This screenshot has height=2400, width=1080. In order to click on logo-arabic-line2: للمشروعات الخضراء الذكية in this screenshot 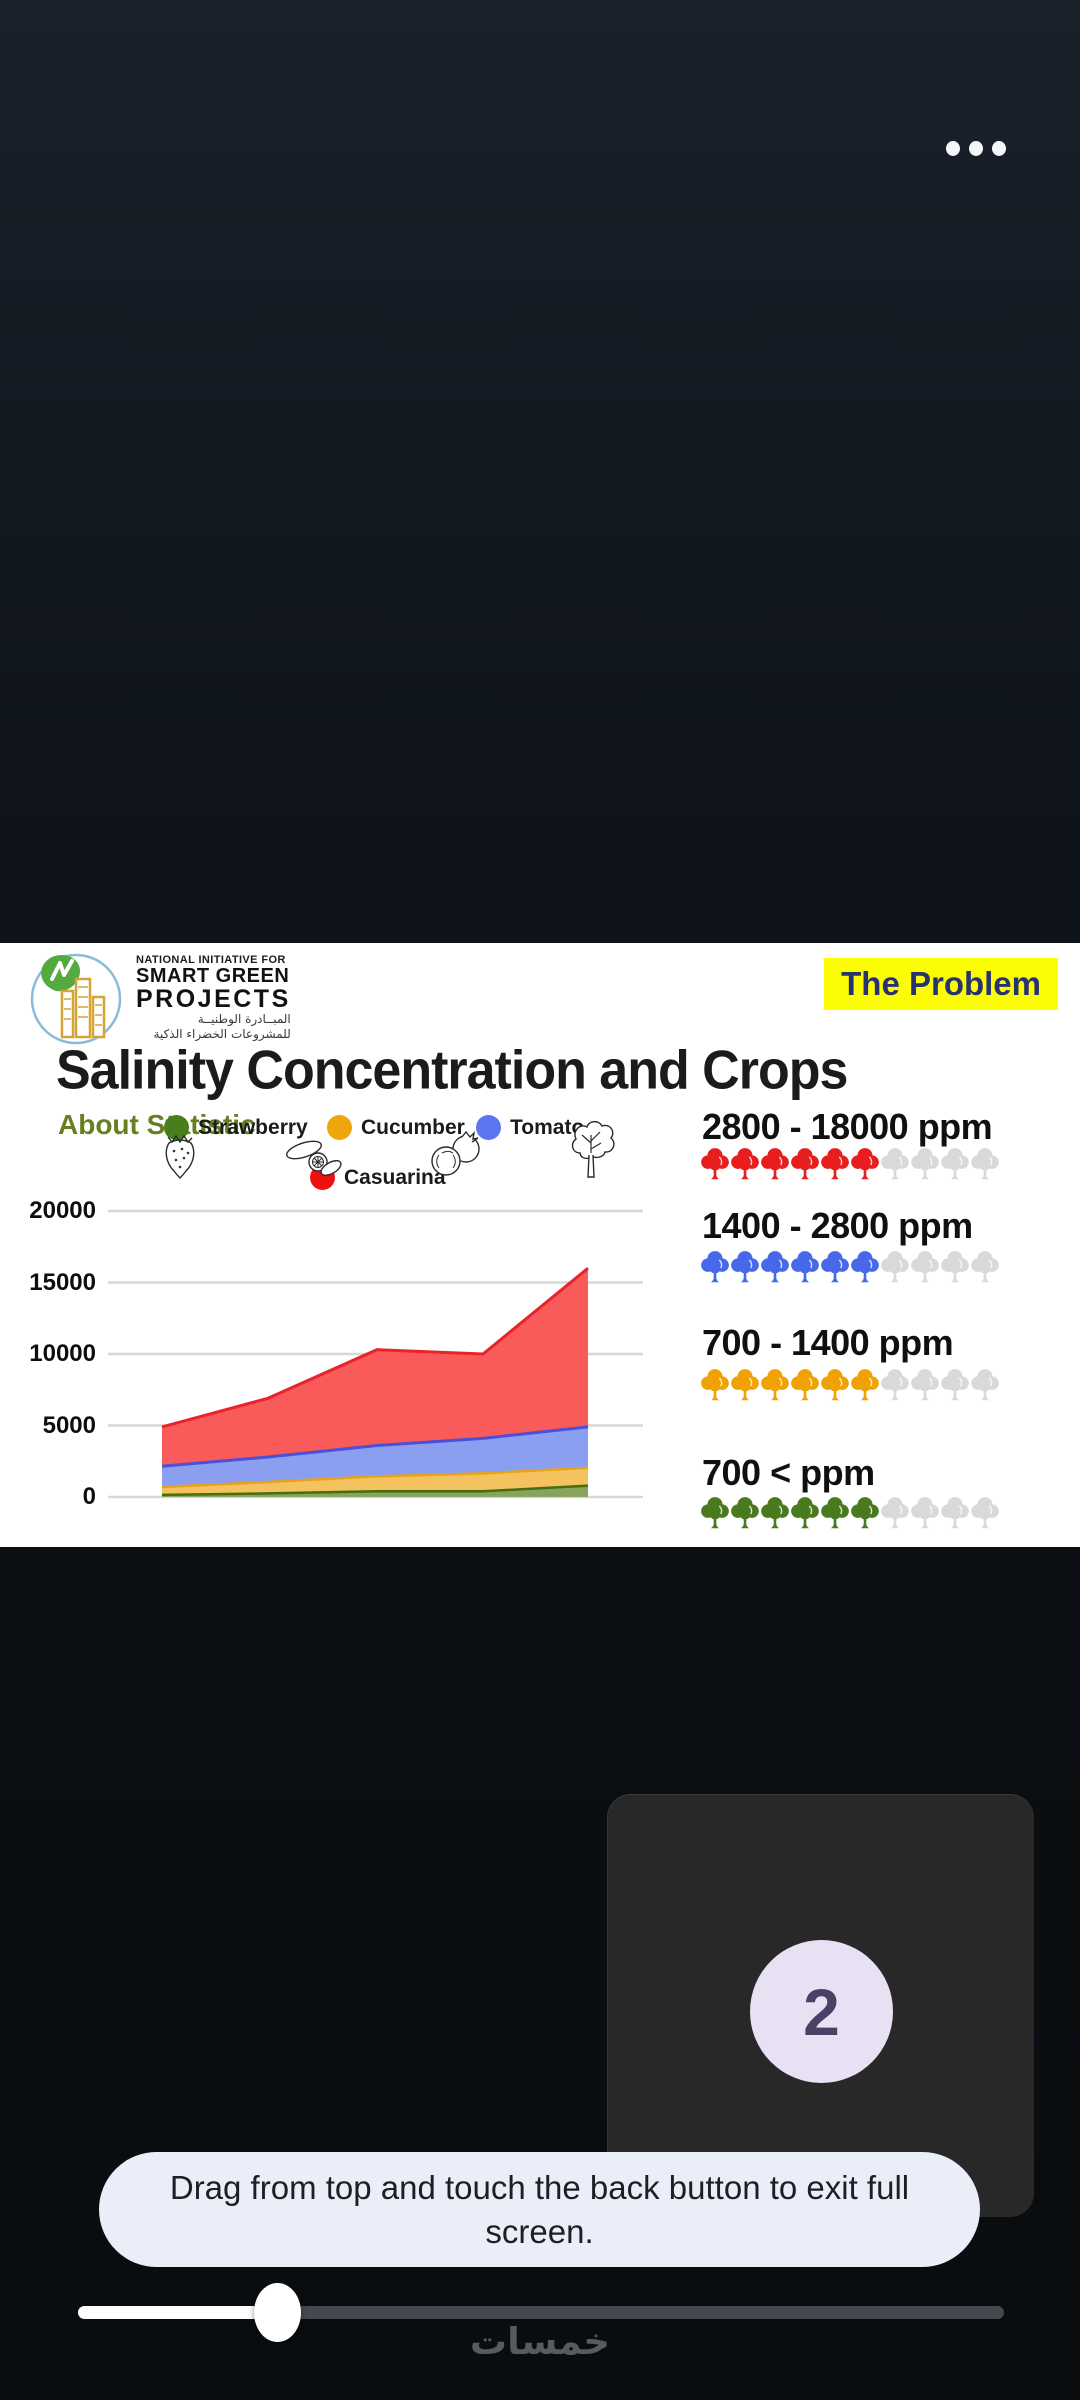, I will do `click(222, 1034)`.